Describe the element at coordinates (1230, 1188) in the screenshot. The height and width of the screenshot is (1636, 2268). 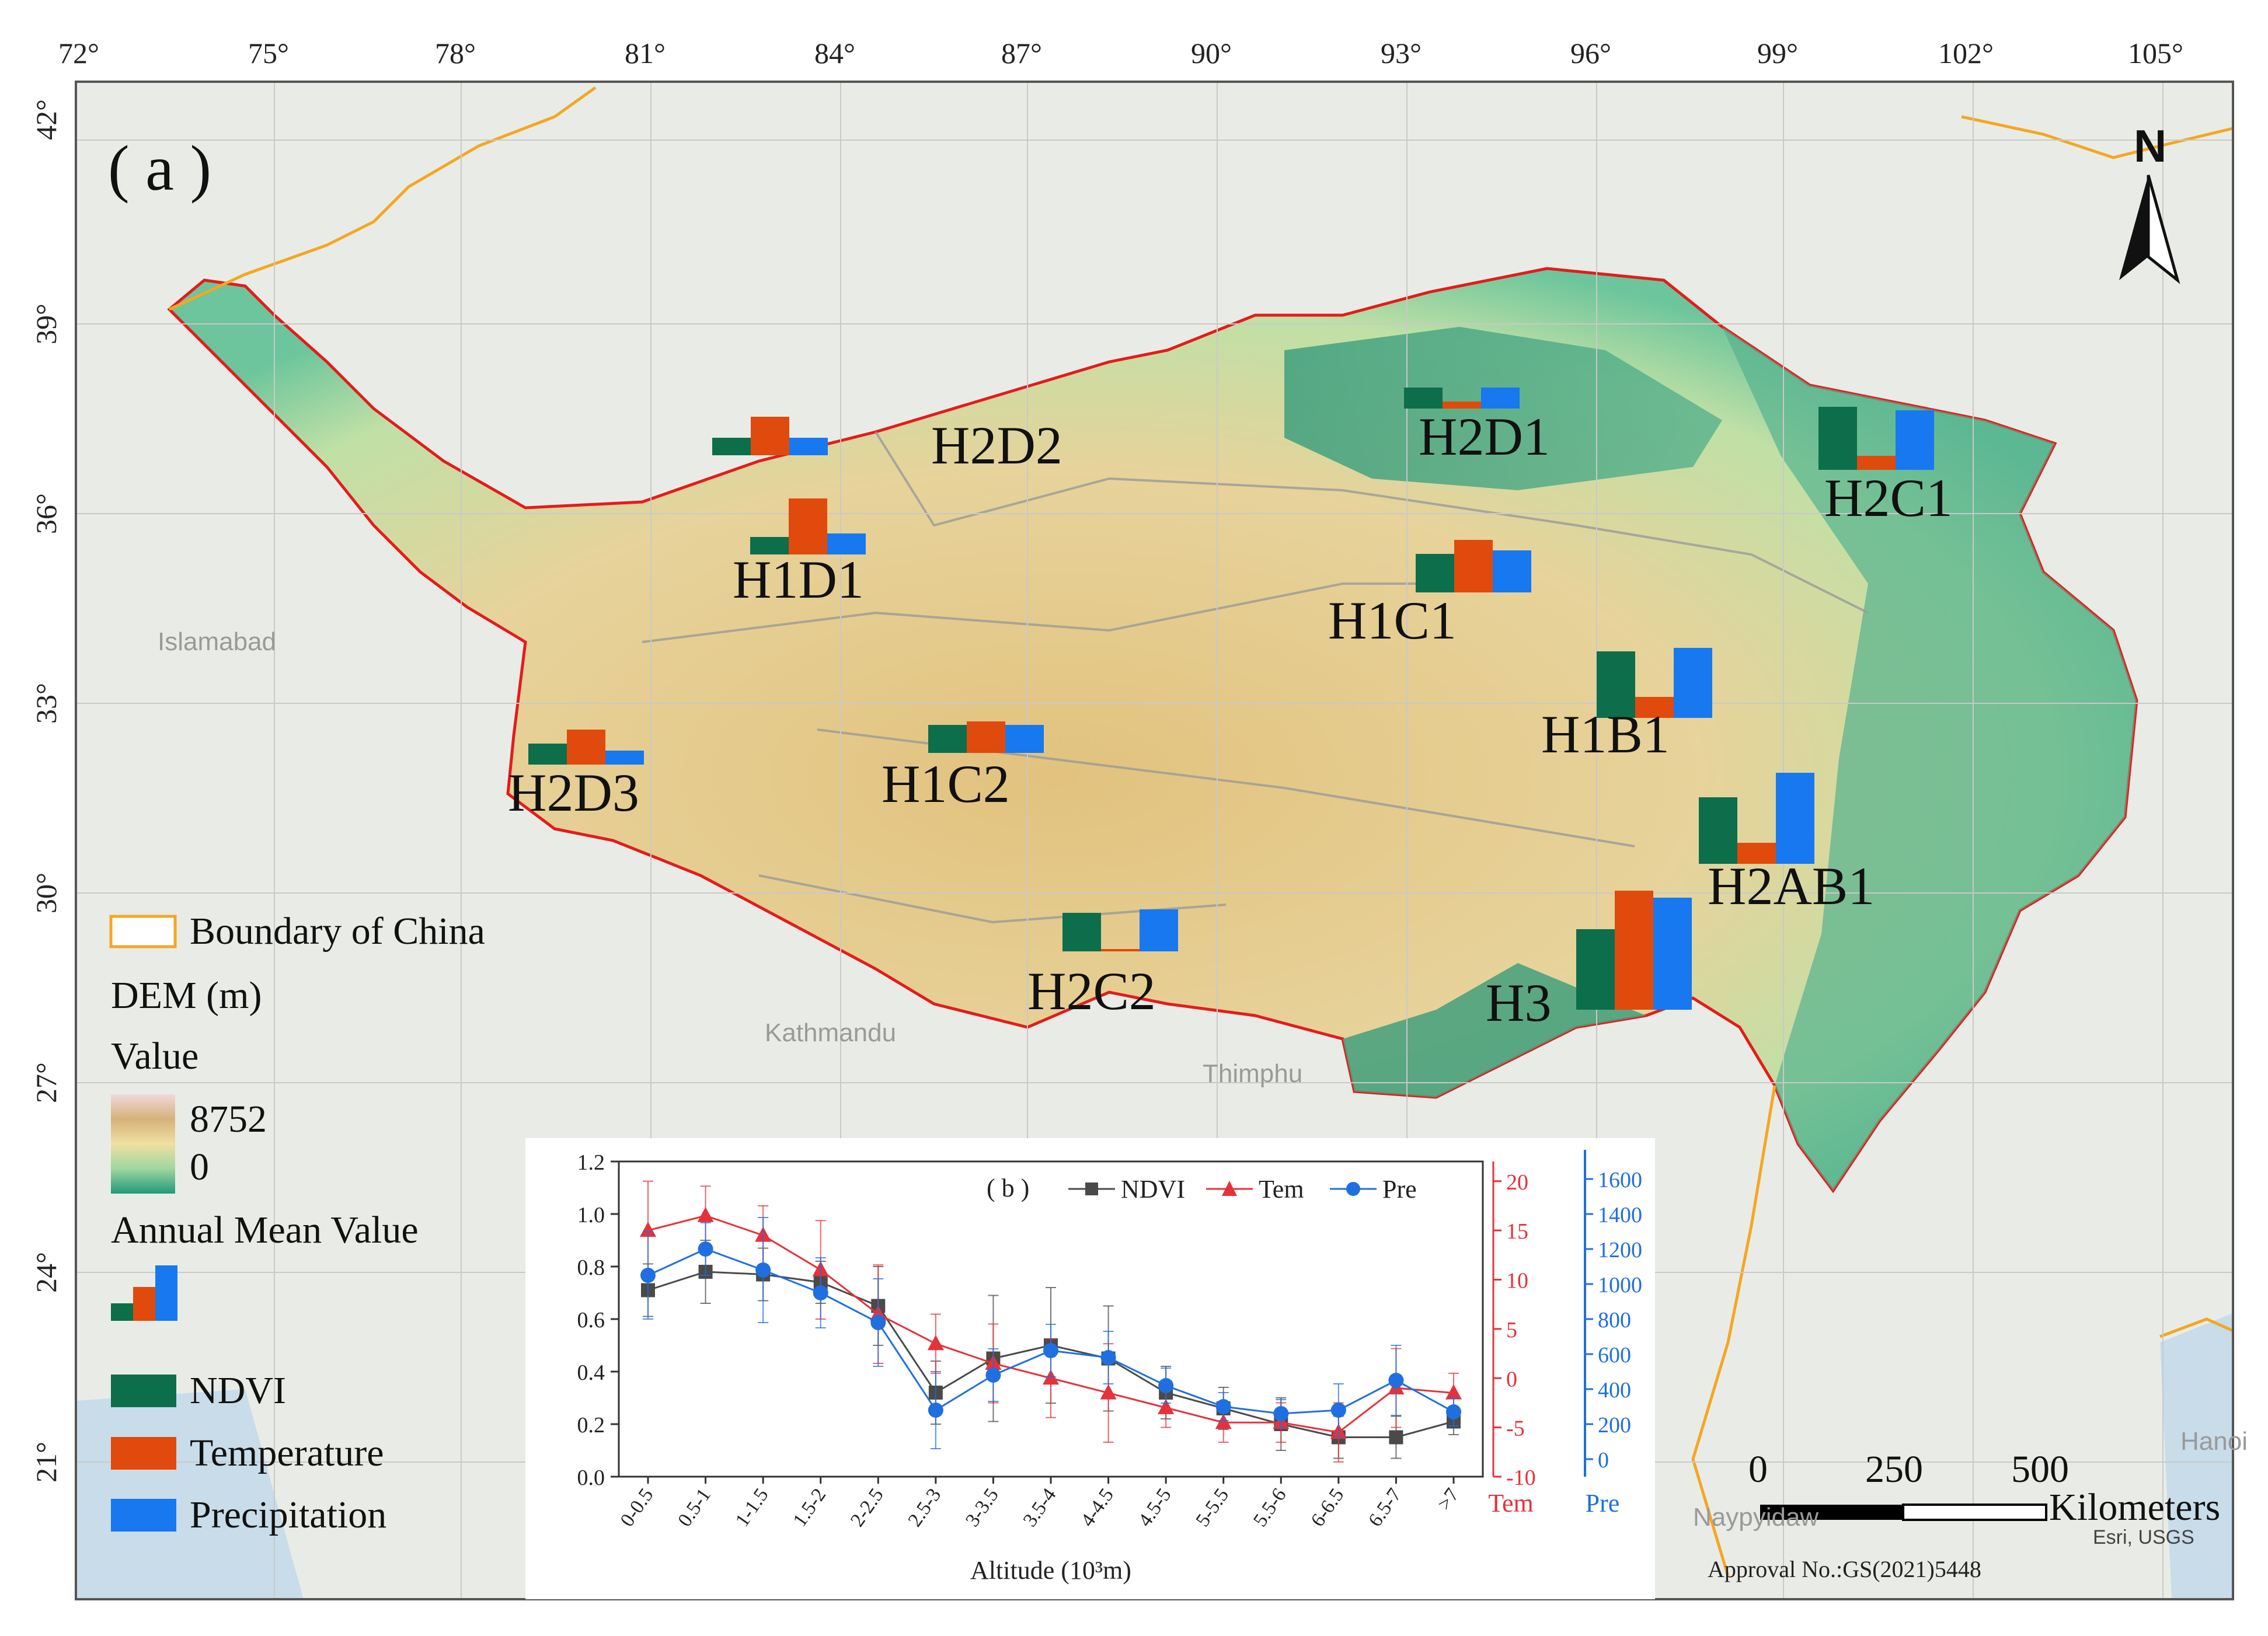
I see `legend-marker` at that location.